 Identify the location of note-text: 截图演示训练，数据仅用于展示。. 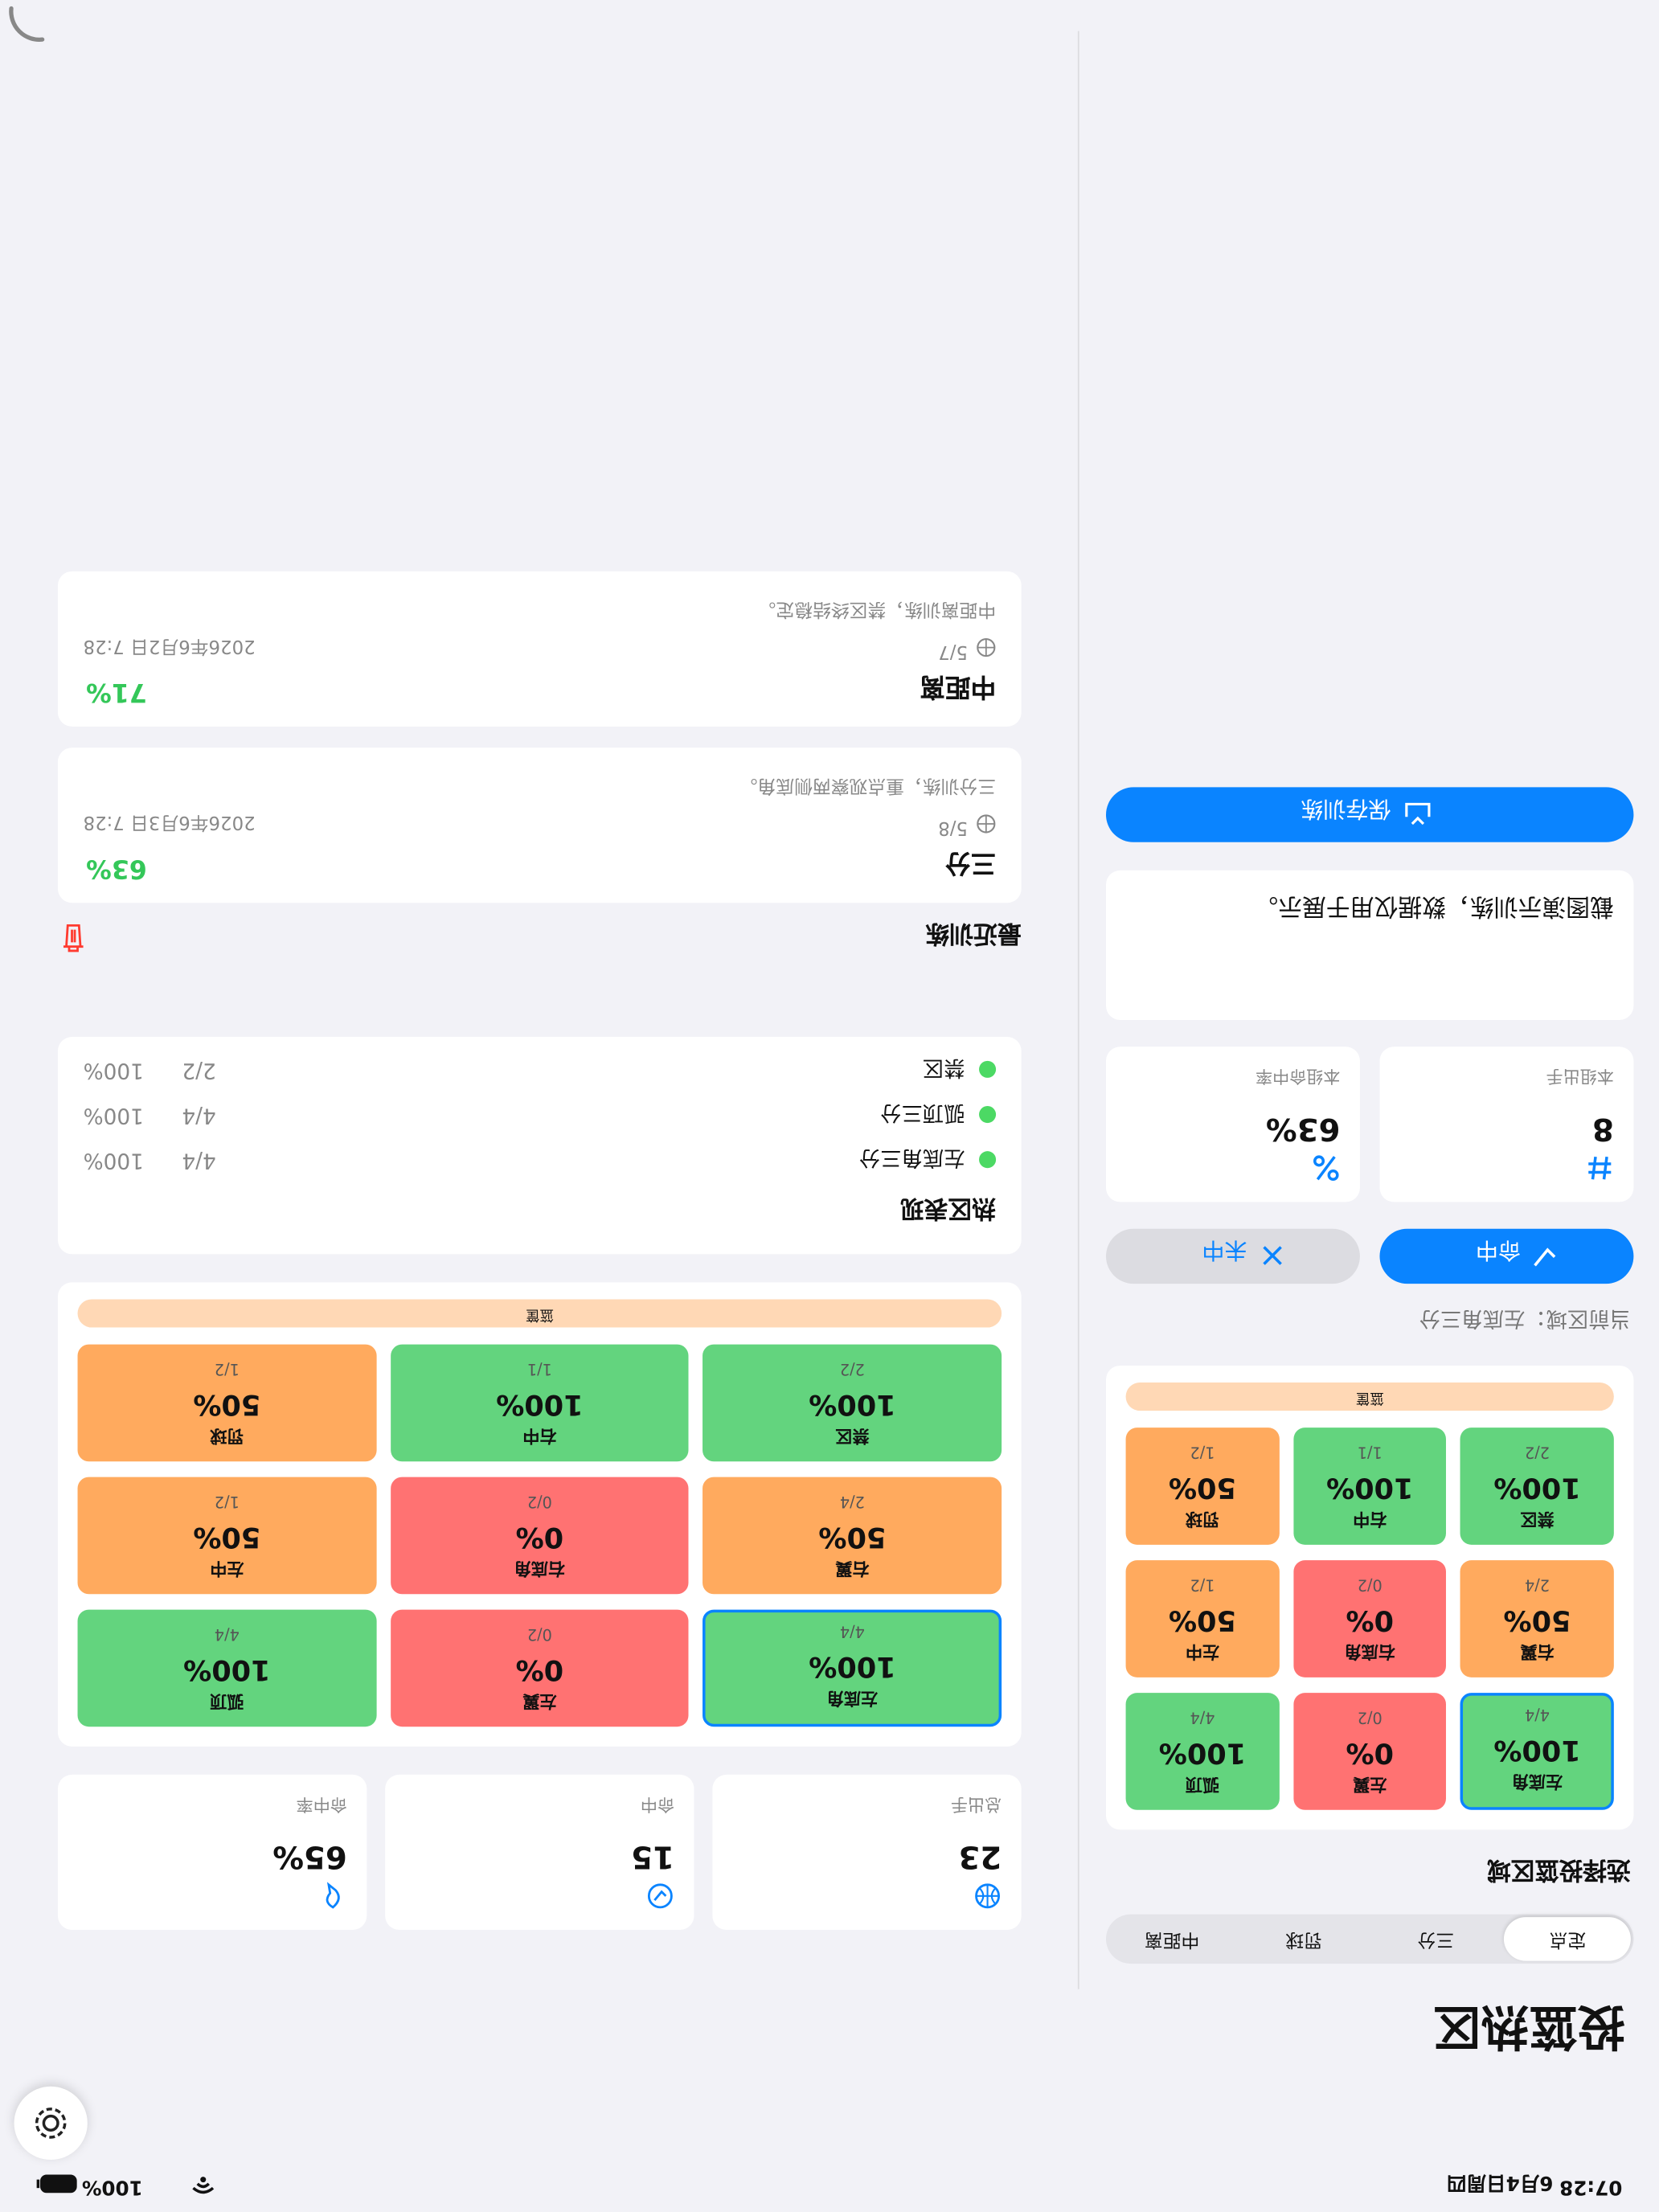
(1434, 906).